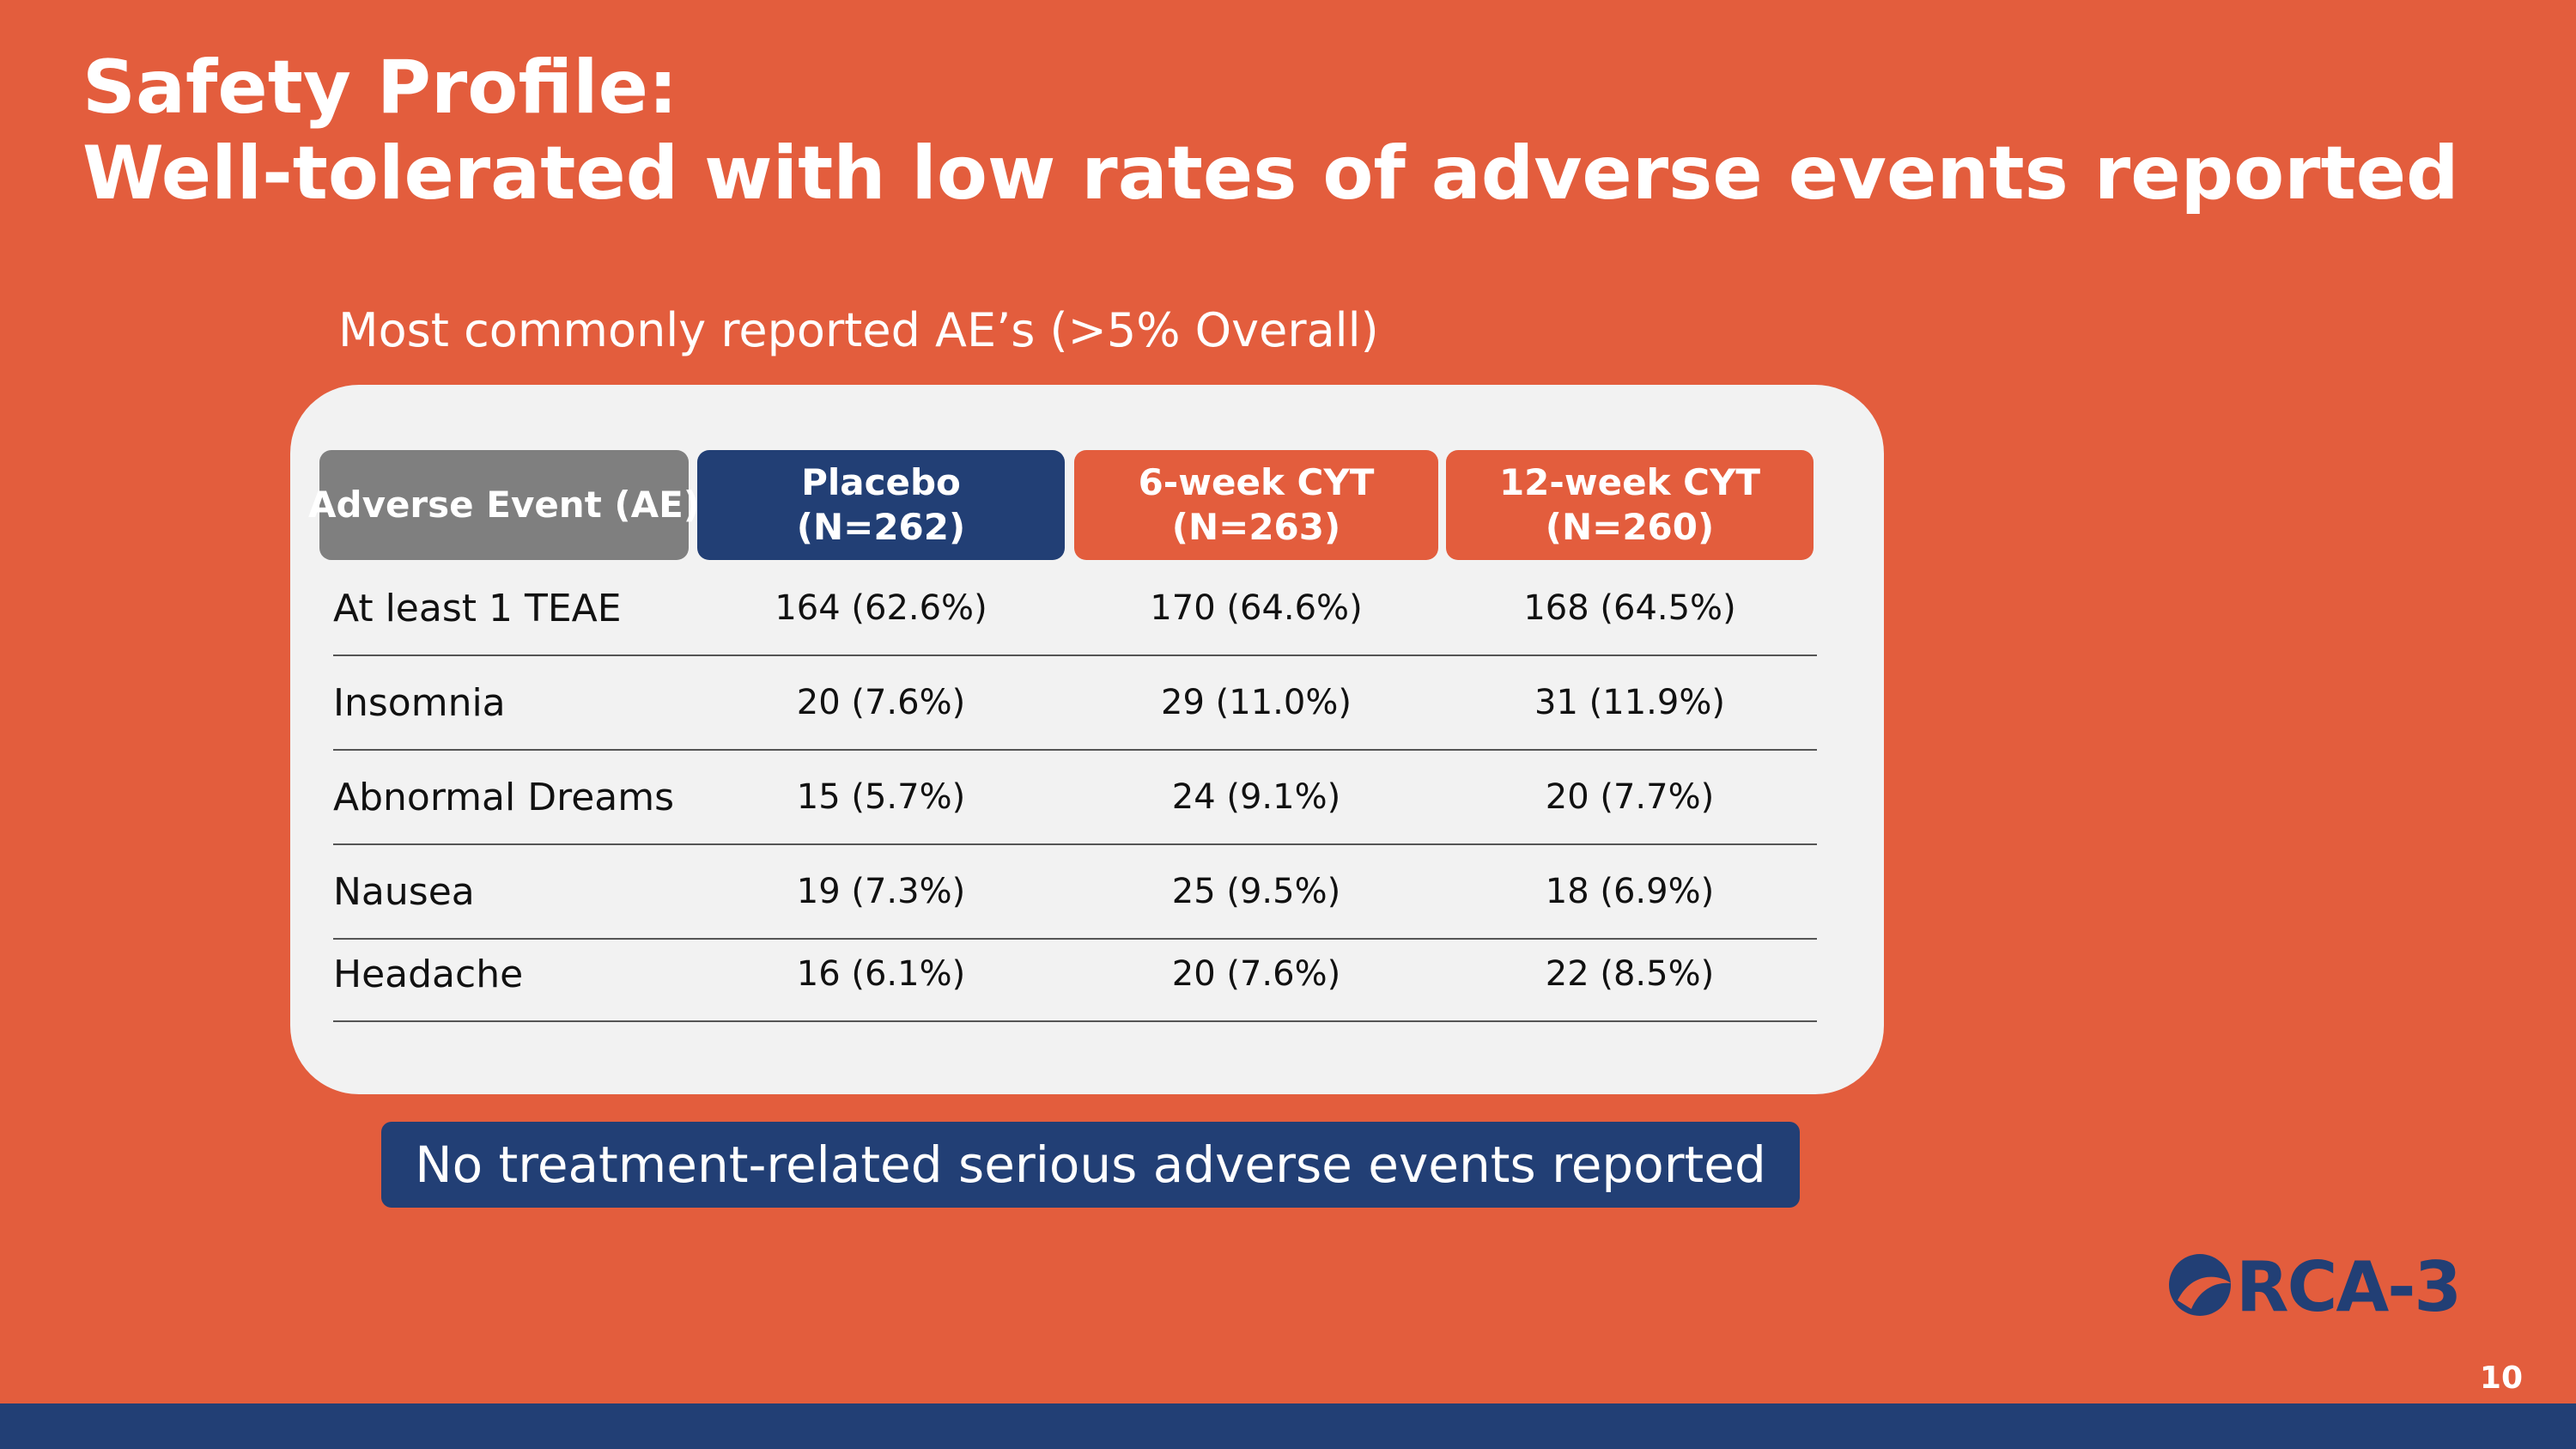 The width and height of the screenshot is (2576, 1449). I want to click on row-6-week-value: 24 (9.1%), so click(1256, 797).